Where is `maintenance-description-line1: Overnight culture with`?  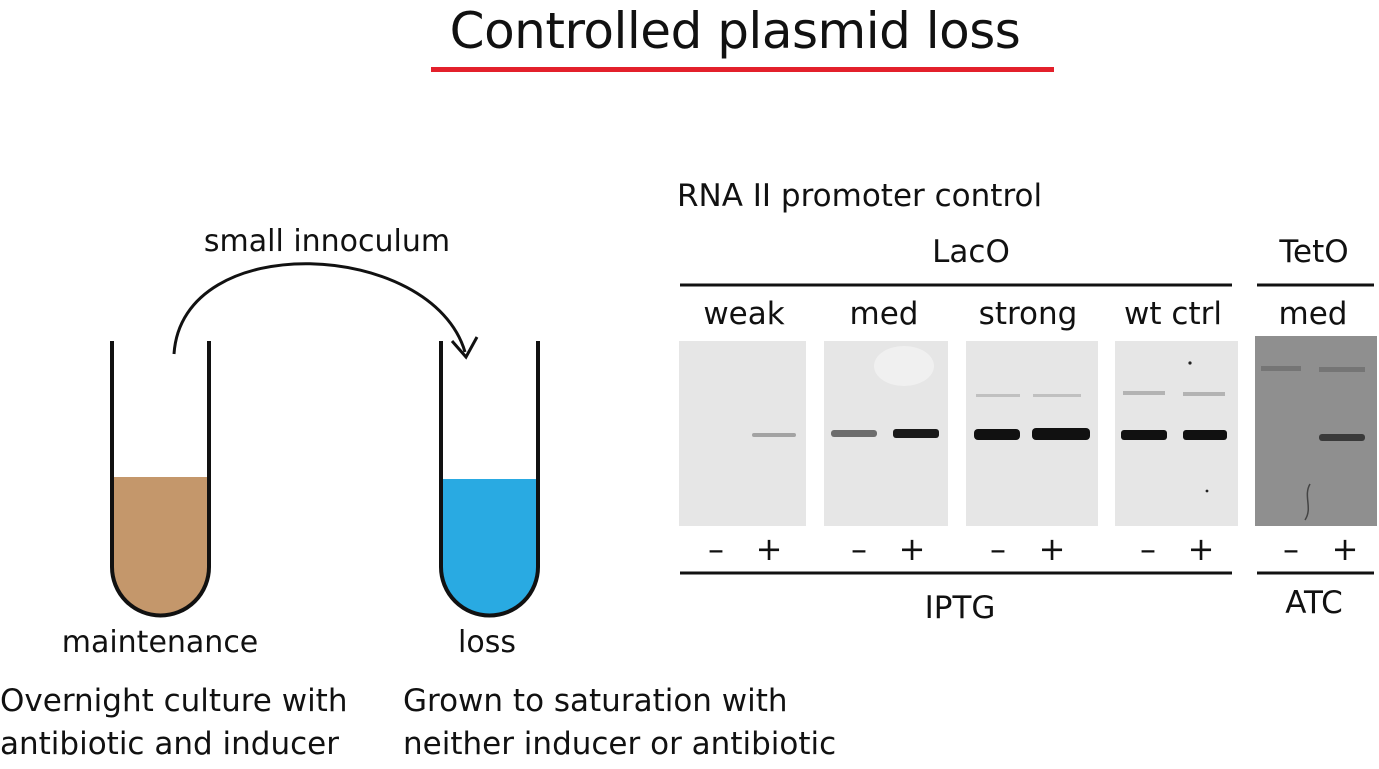 maintenance-description-line1: Overnight culture with is located at coordinates (174, 701).